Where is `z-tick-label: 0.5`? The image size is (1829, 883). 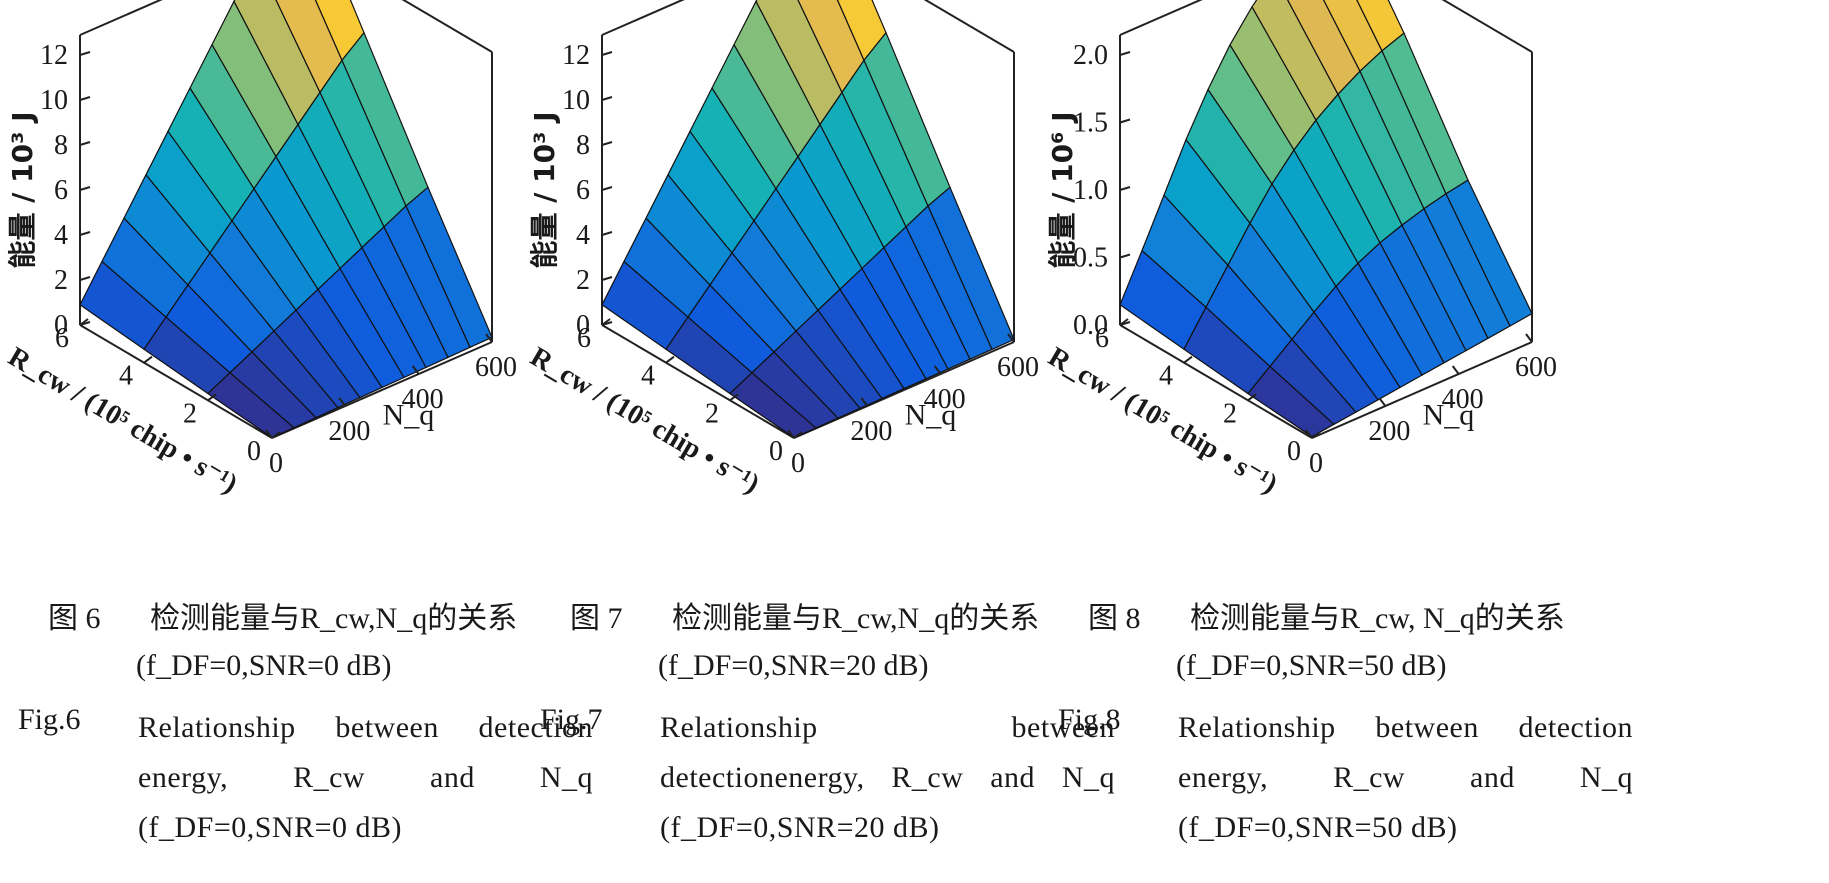
z-tick-label: 0.5 is located at coordinates (1090, 258).